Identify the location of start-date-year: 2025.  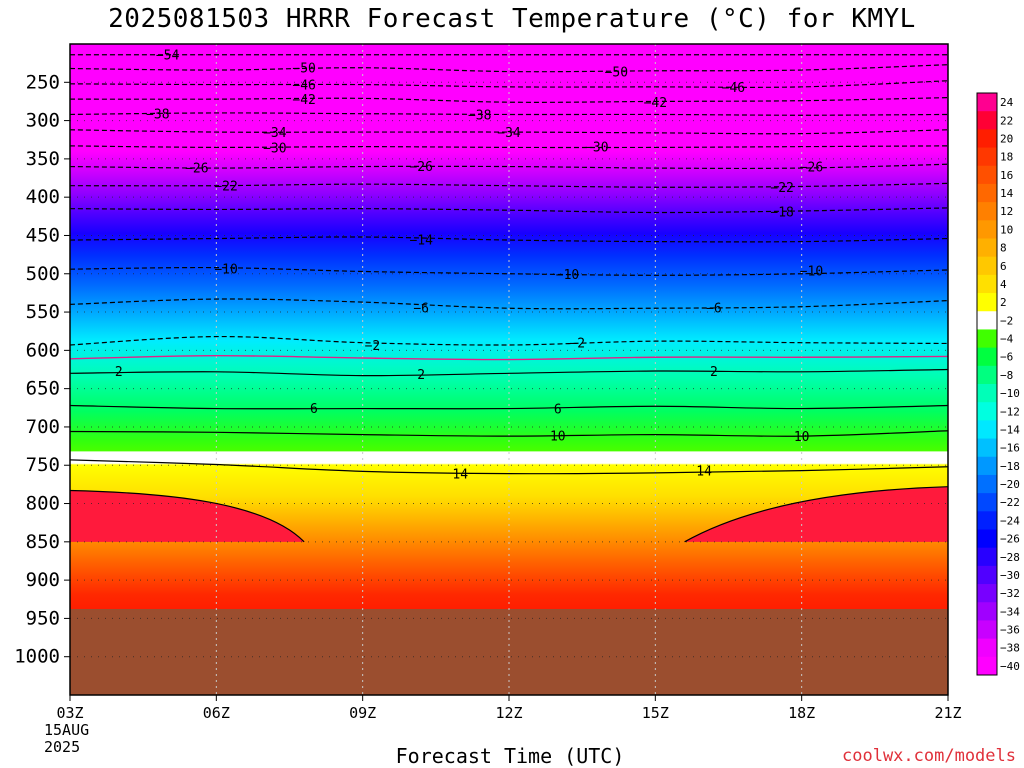
(62, 747).